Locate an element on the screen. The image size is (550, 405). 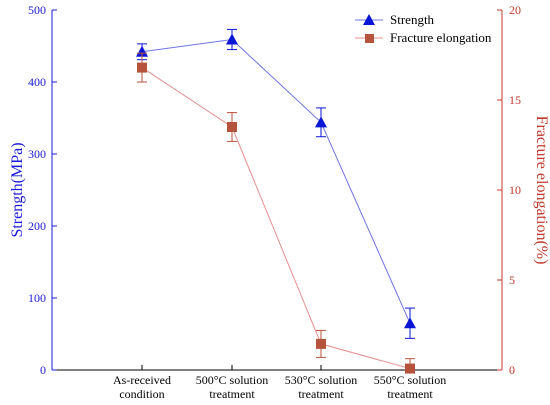
left-tick-label: 500 is located at coordinates (37, 10).